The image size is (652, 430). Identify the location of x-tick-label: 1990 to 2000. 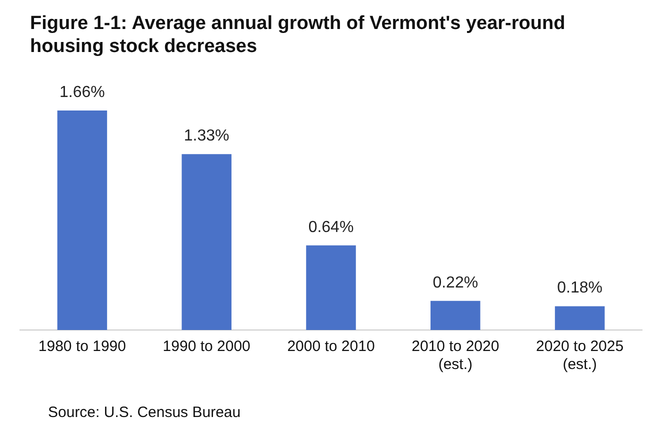
(206, 347).